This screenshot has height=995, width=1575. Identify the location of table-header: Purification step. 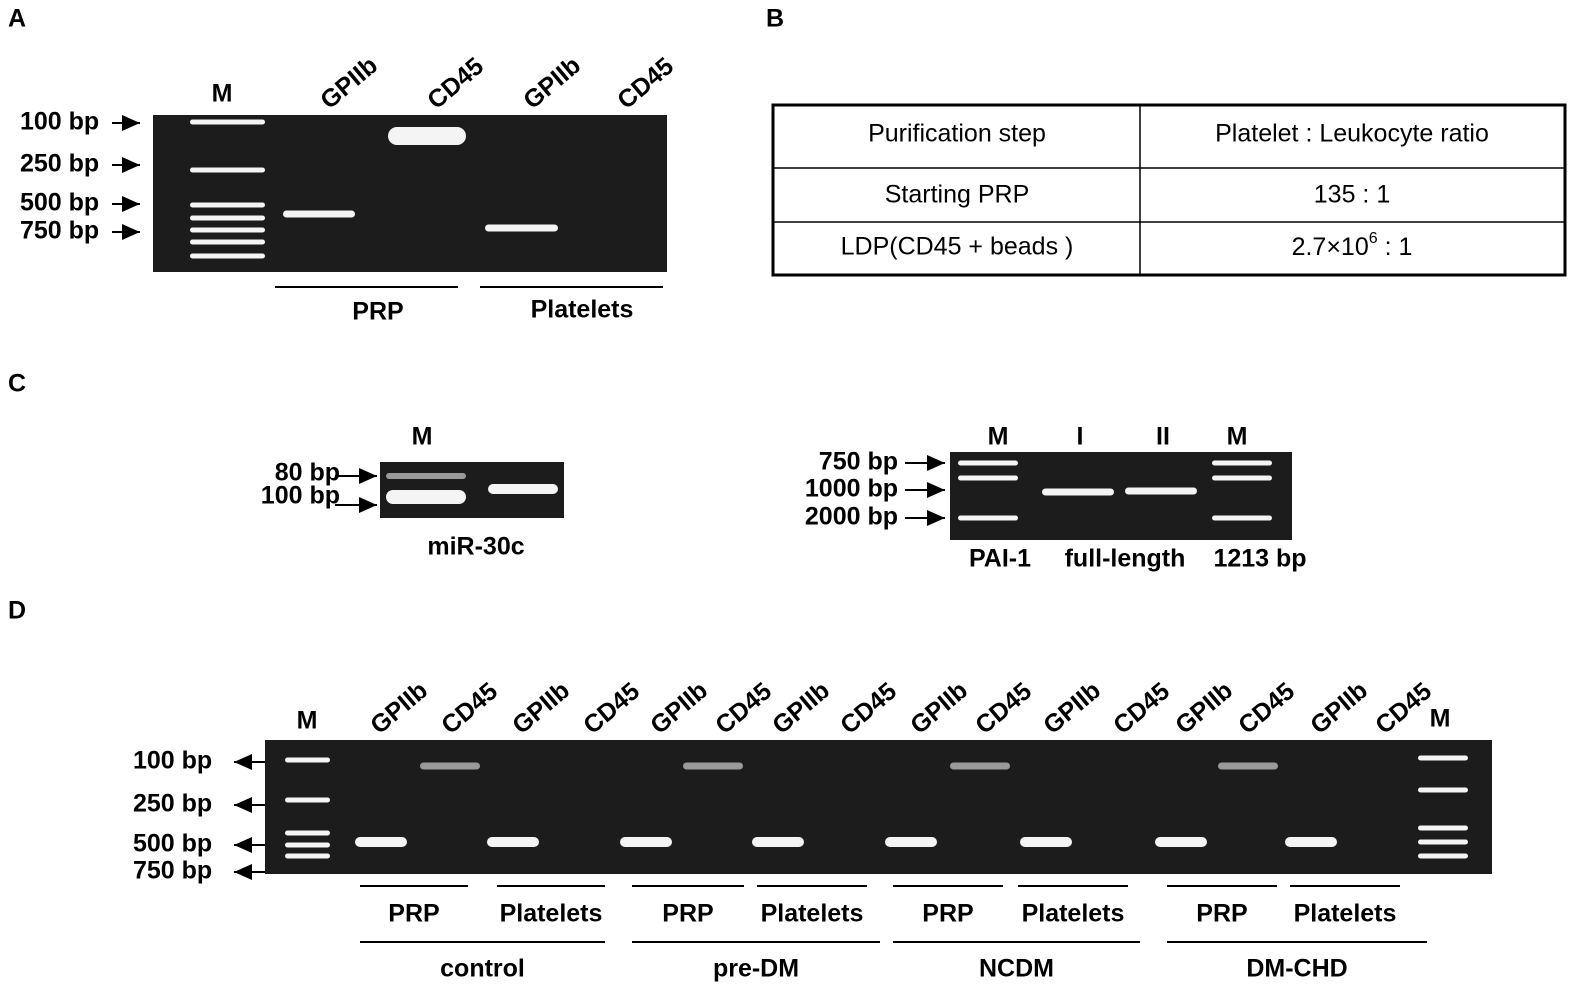
(957, 134).